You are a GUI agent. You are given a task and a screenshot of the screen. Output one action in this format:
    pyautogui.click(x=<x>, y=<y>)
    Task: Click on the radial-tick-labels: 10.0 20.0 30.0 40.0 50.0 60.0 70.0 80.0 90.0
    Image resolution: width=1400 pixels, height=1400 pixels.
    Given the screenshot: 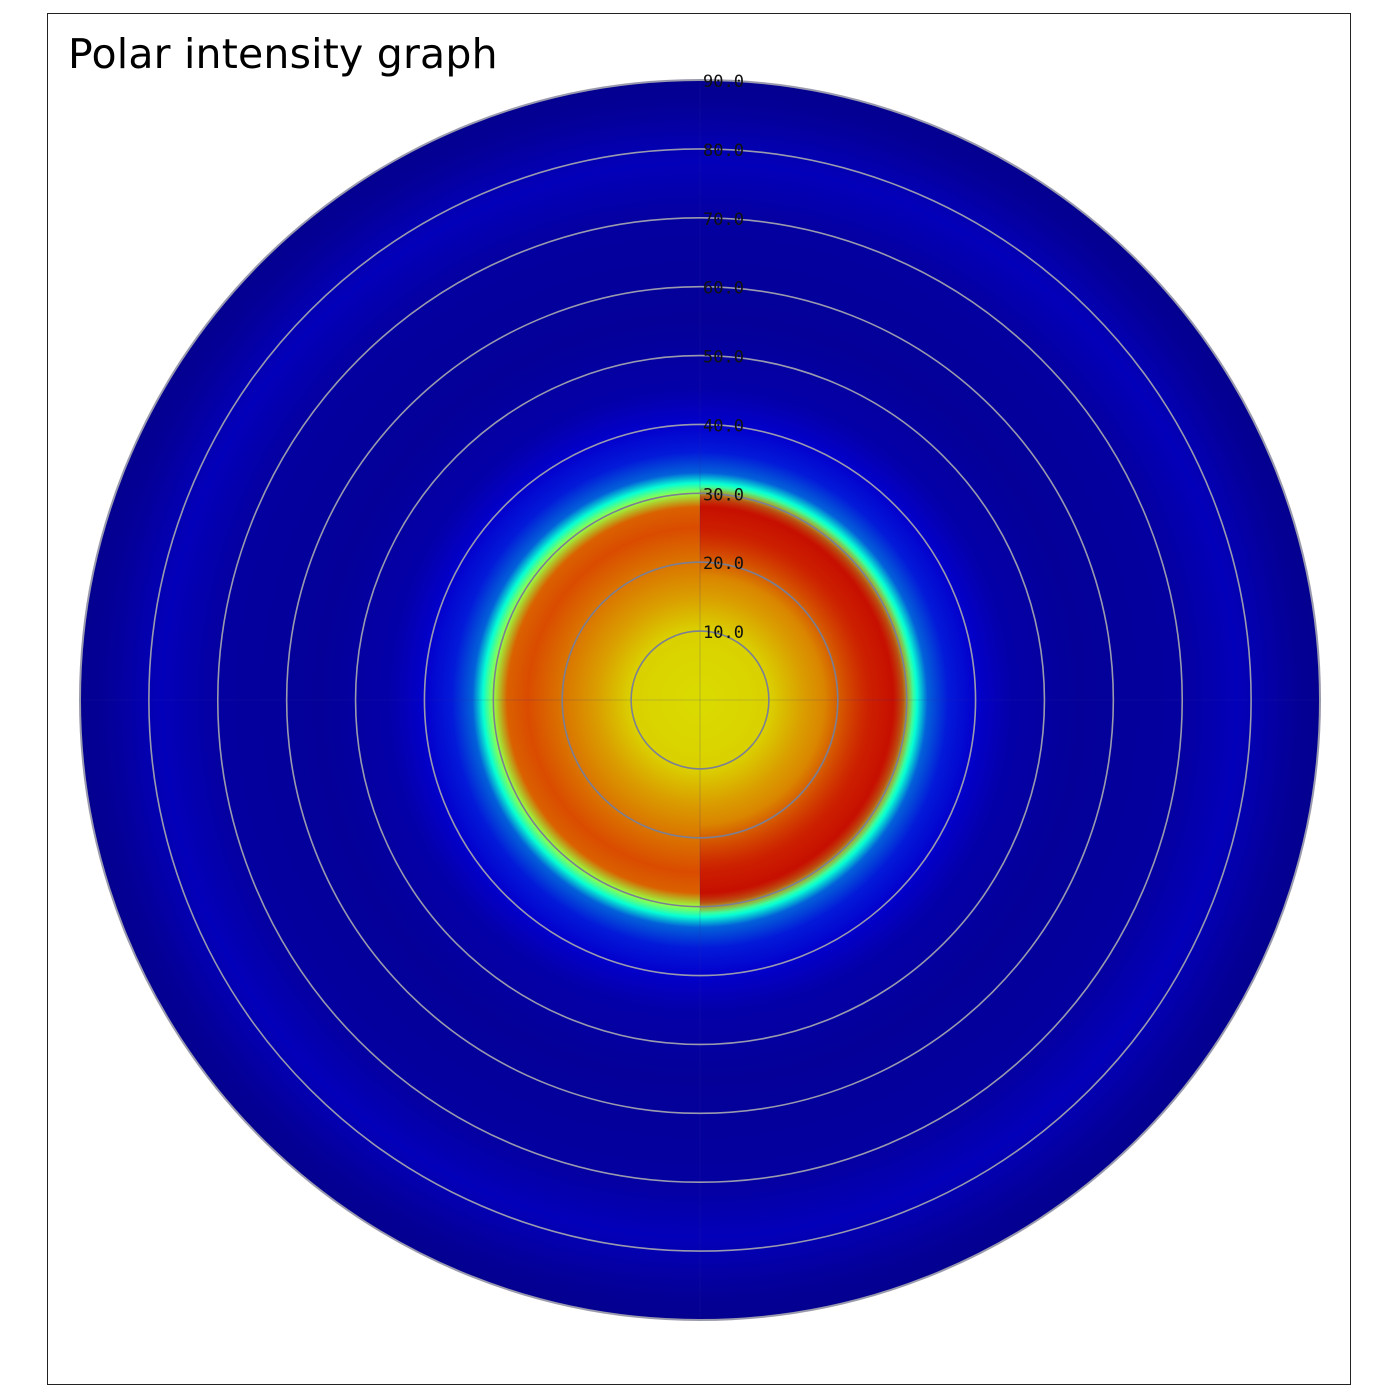 What is the action you would take?
    pyautogui.click(x=723, y=357)
    